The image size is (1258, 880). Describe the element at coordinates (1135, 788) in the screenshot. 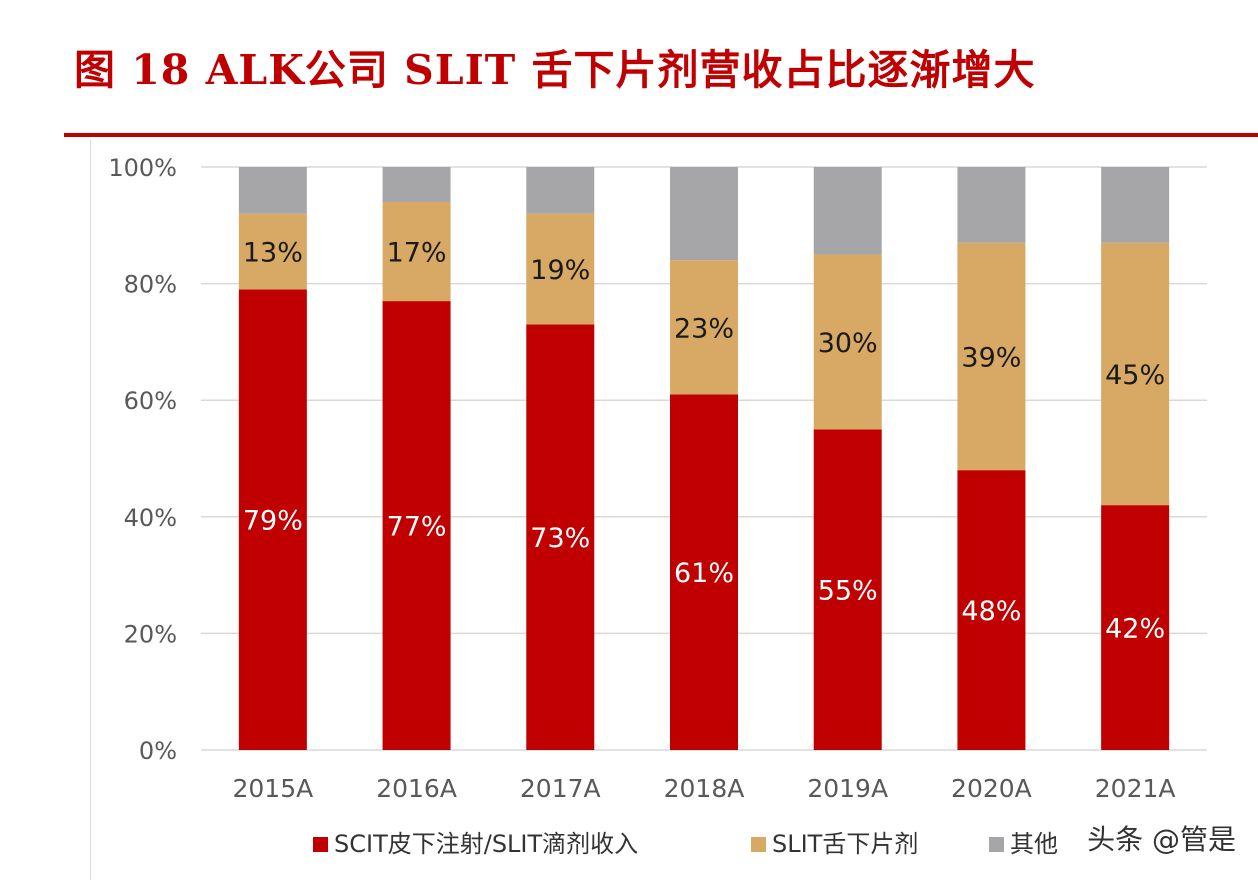

I see `x-tick-label: 2021A` at that location.